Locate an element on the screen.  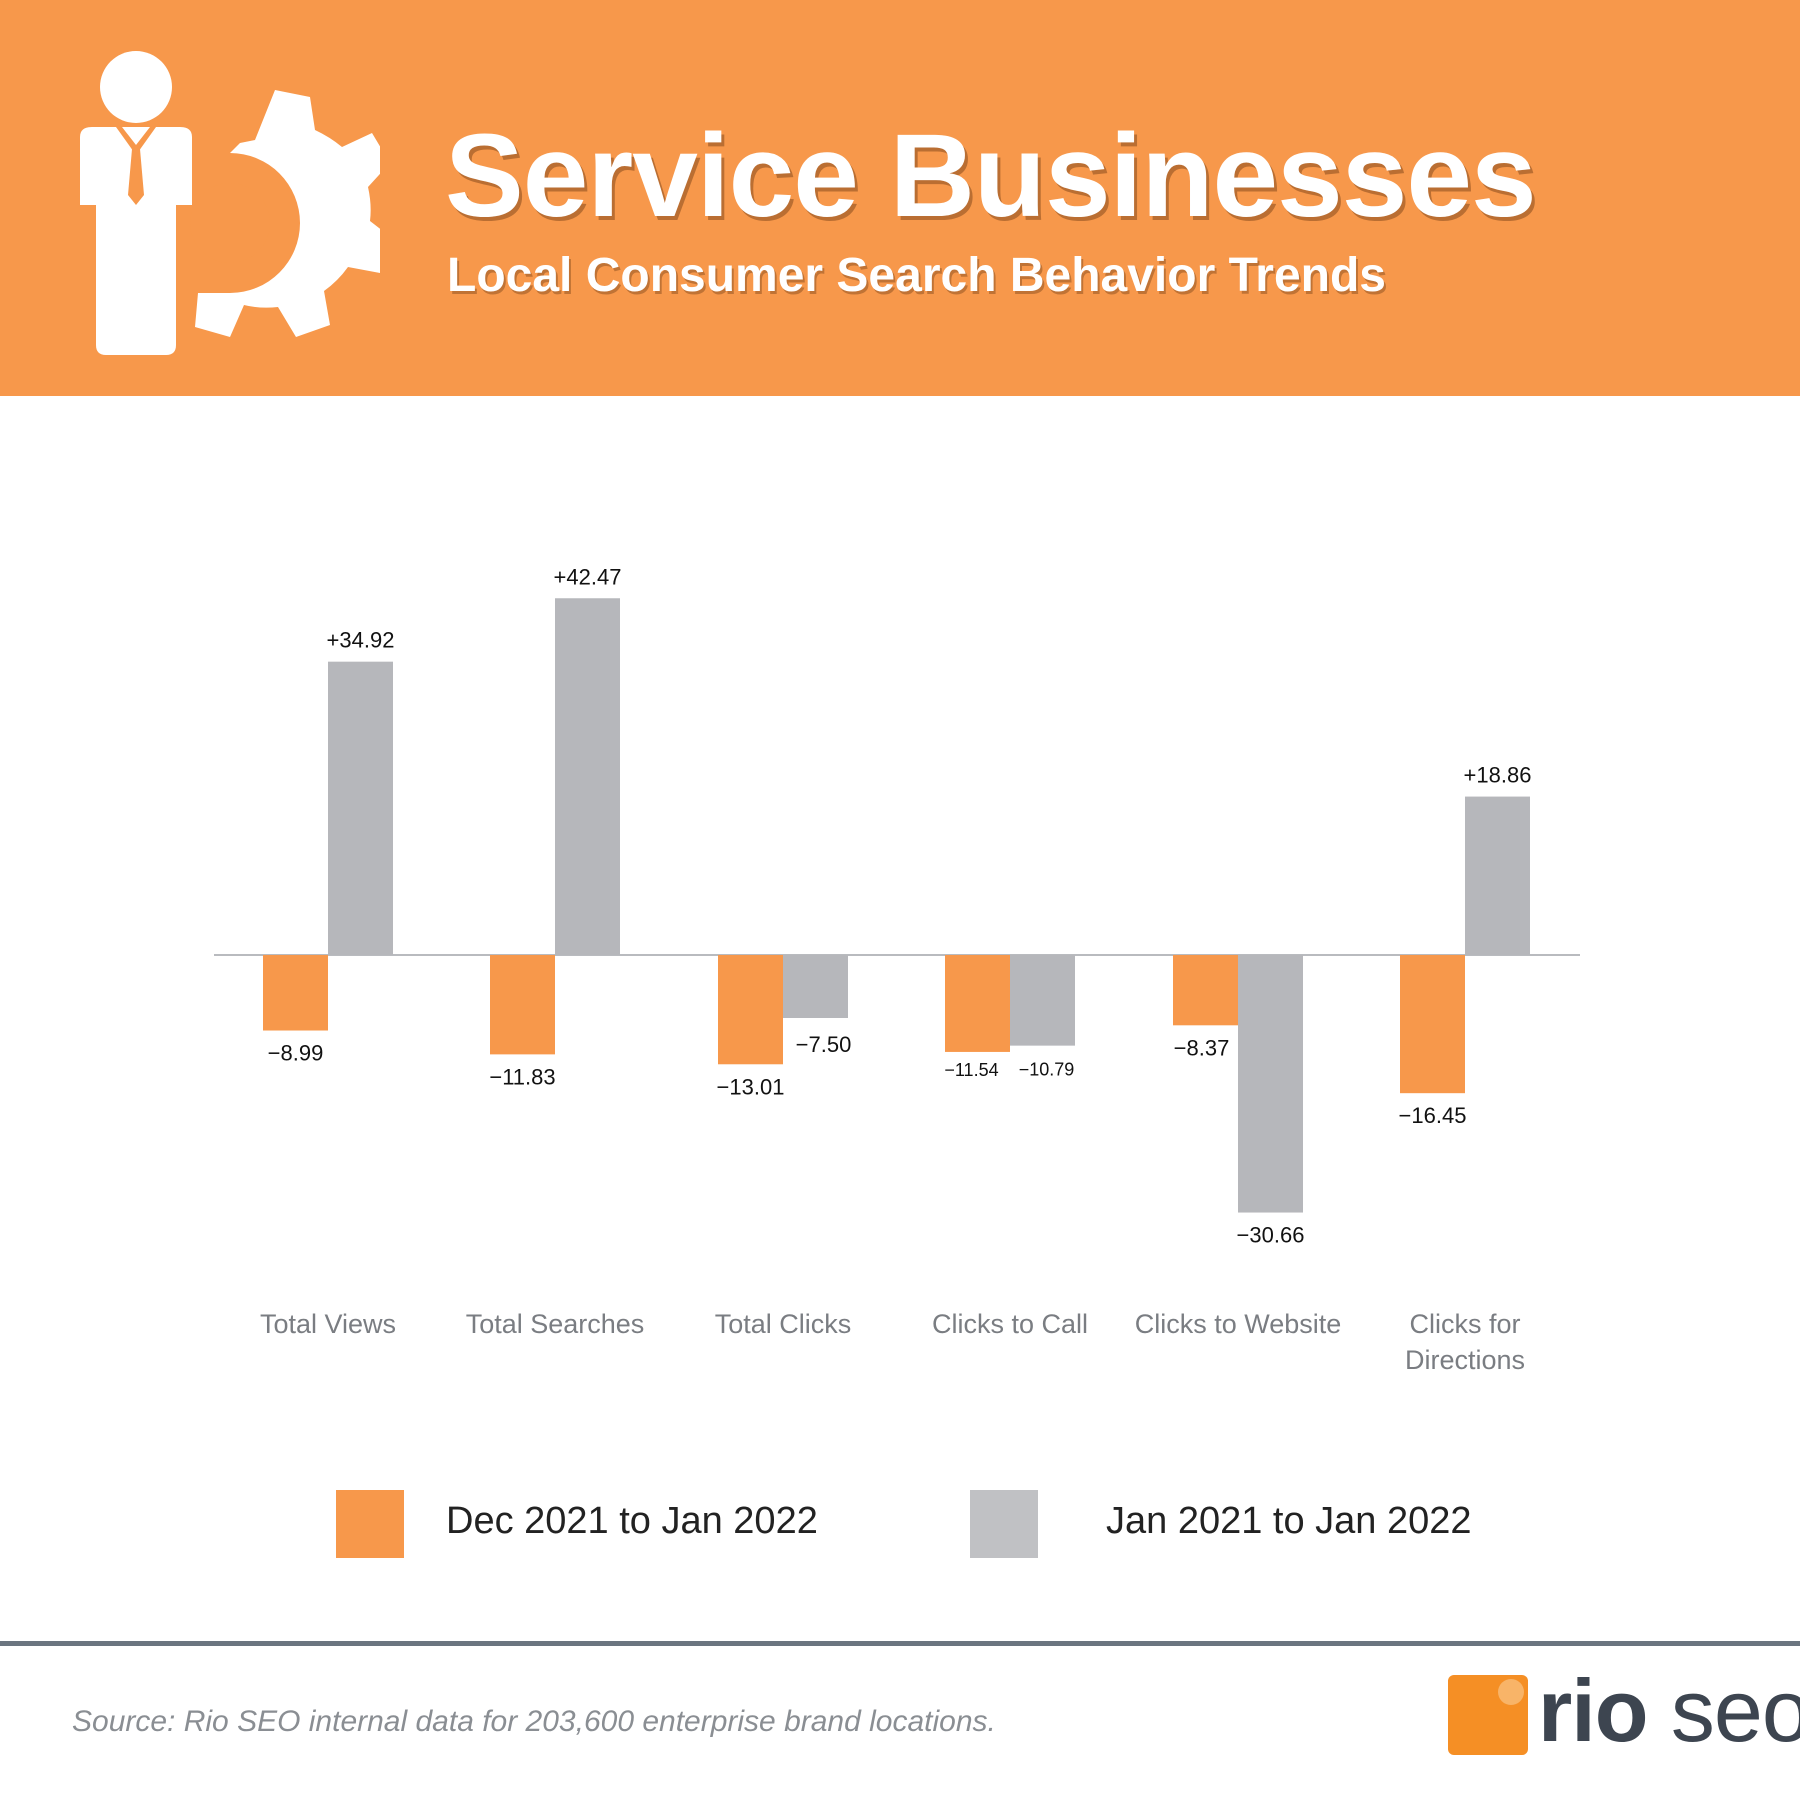
value-label-s0-c3: −11.54 is located at coordinates (971, 1070).